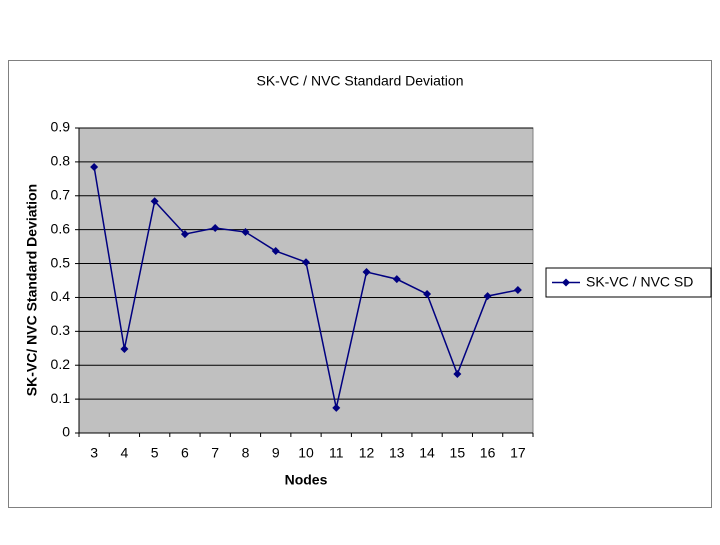  I want to click on chart-title: SK-VC / NVC Standard Deviation, so click(360, 81).